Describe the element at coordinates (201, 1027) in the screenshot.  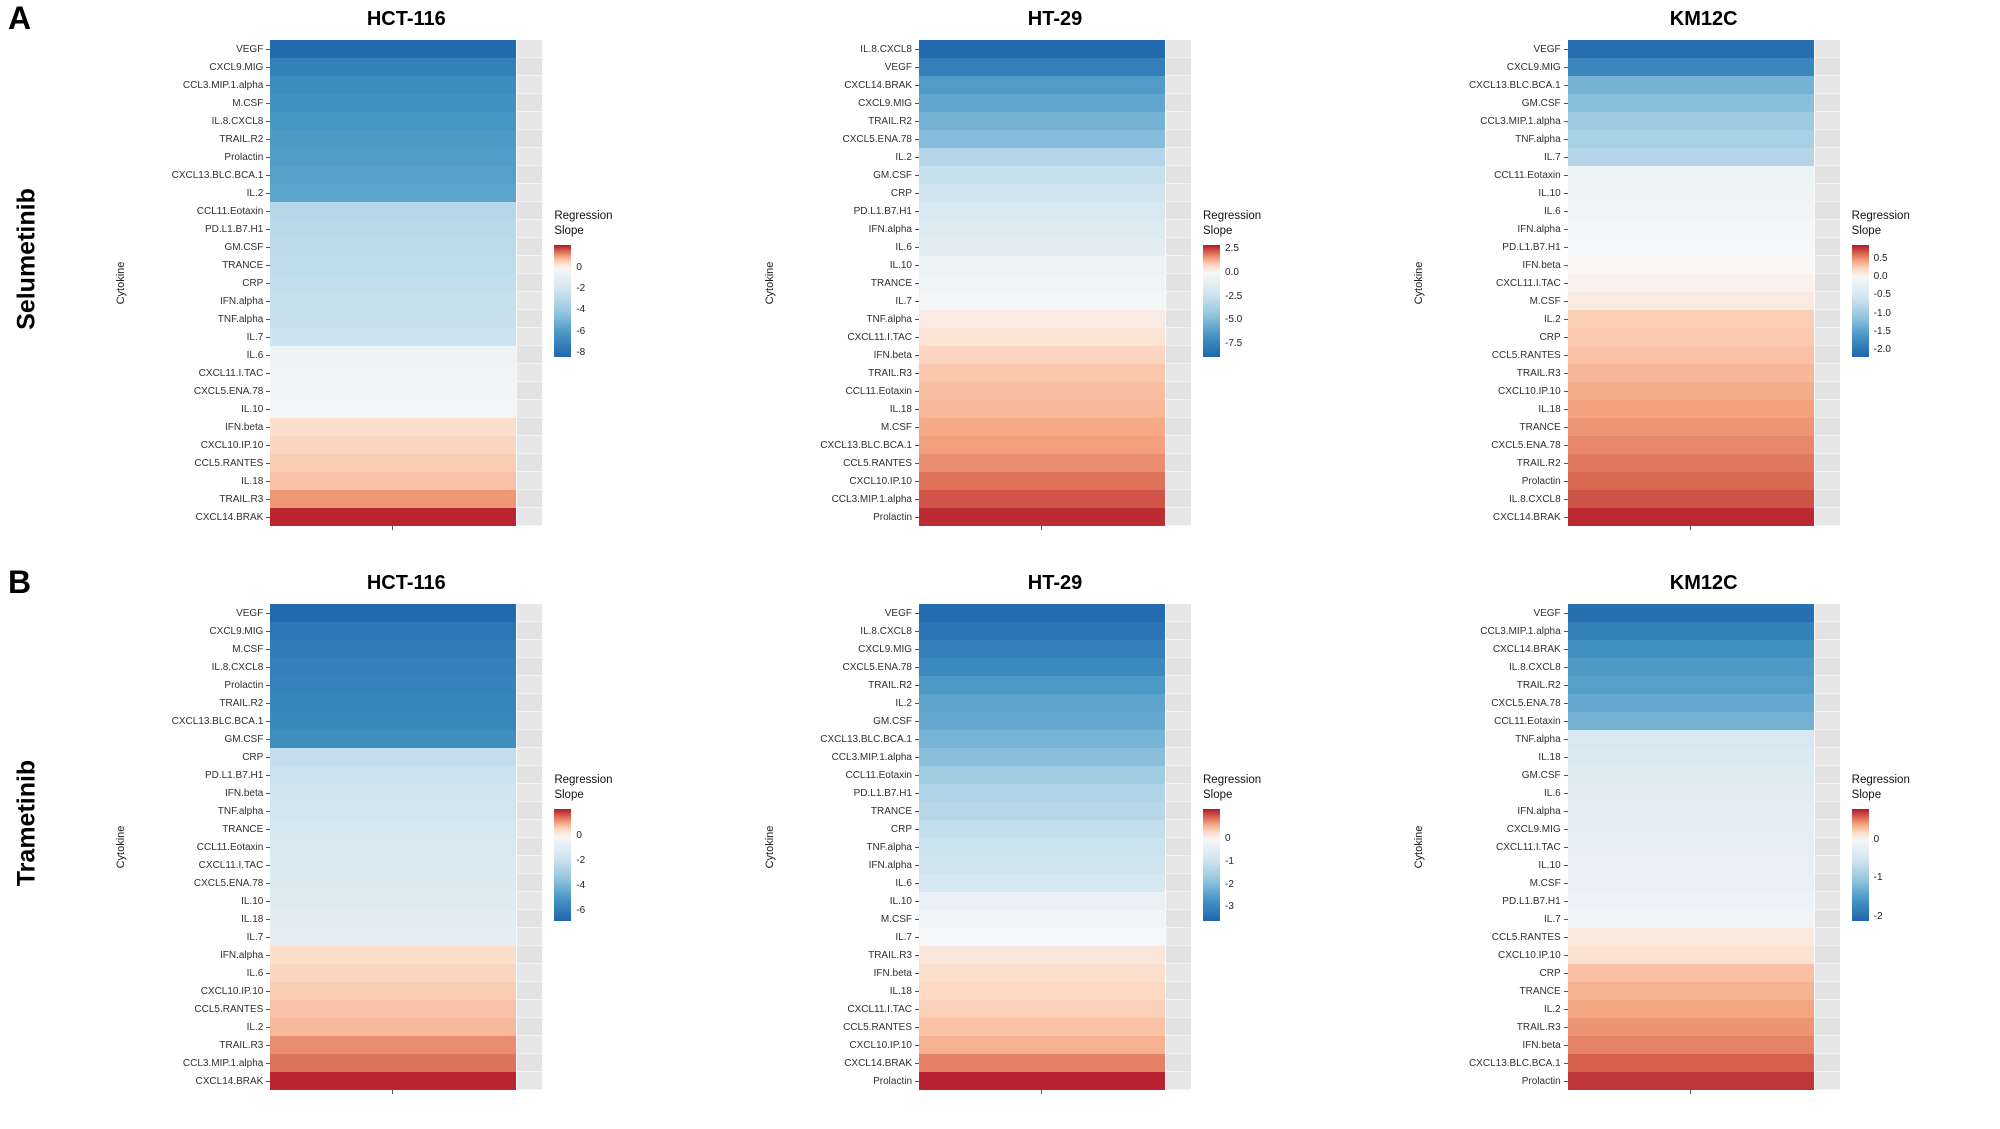
I see `y-tick: IL.2` at that location.